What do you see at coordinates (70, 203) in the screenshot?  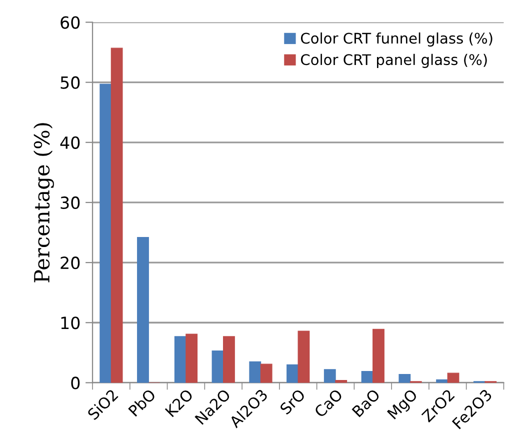 I see `y-tick-label: 30` at bounding box center [70, 203].